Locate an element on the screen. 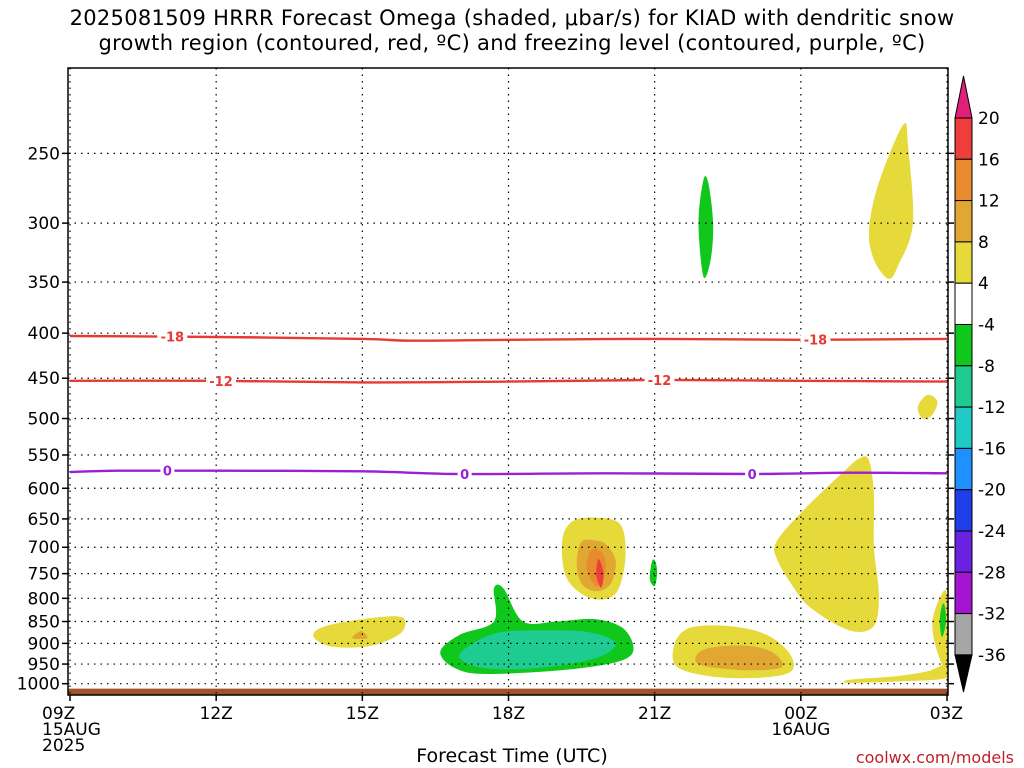 The height and width of the screenshot is (768, 1024). contour--18 is located at coordinates (508, 338).